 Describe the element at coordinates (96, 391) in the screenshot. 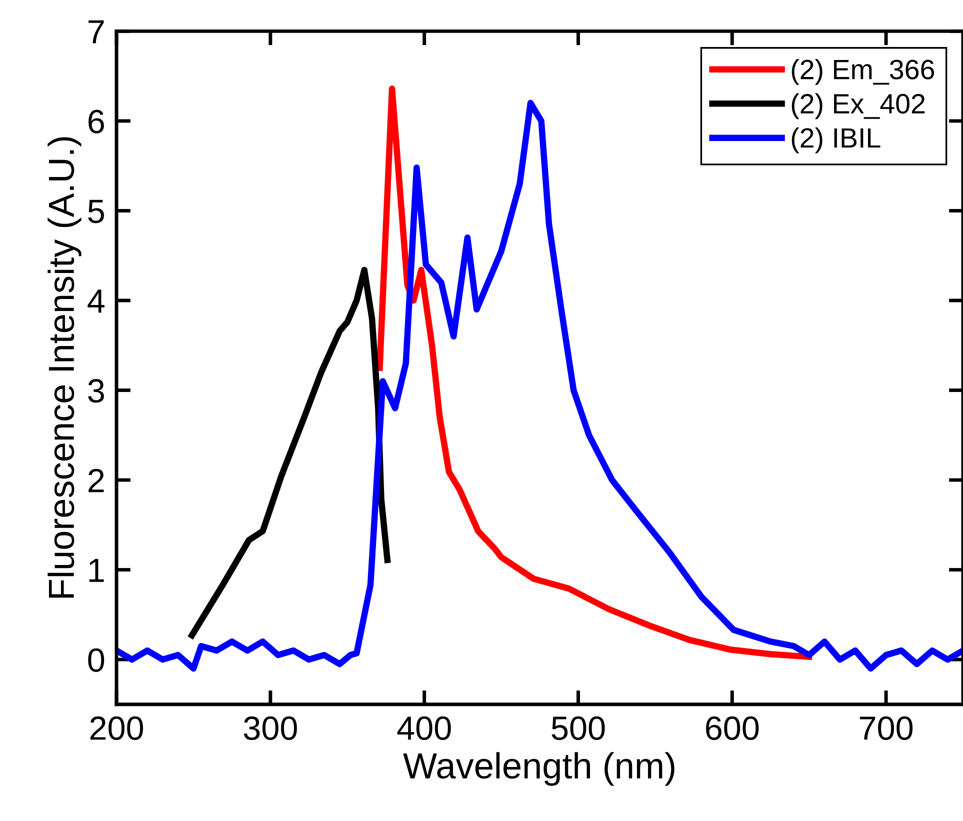

I see `y-tick-label: 3` at that location.